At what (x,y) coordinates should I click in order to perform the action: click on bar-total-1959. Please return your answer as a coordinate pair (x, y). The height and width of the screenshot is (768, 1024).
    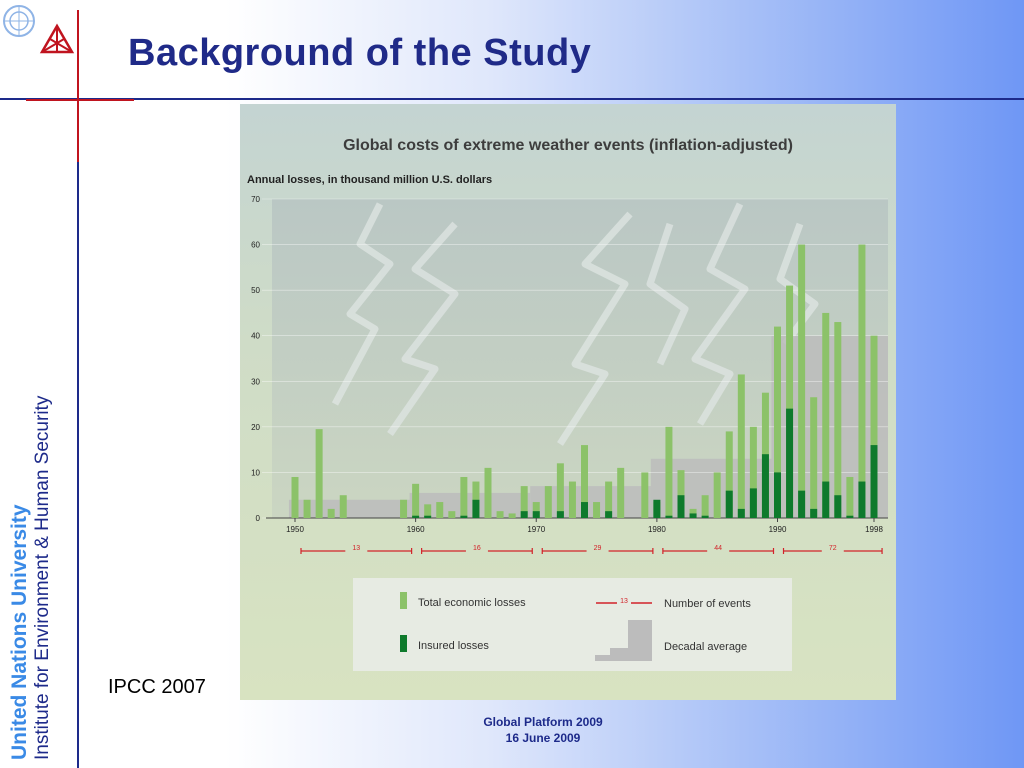
    Looking at the image, I should click on (404, 508).